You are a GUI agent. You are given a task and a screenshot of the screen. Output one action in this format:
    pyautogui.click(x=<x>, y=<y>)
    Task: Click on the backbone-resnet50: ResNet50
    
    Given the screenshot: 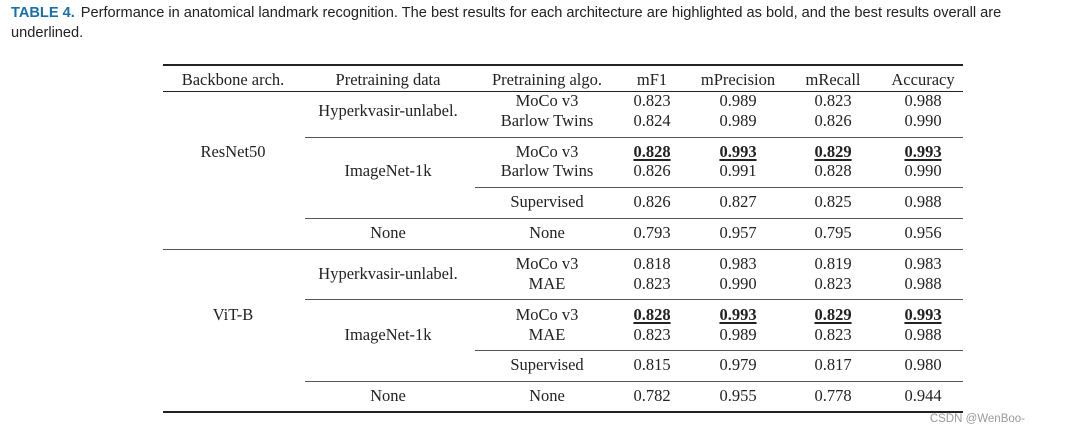 What is the action you would take?
    pyautogui.click(x=233, y=151)
    